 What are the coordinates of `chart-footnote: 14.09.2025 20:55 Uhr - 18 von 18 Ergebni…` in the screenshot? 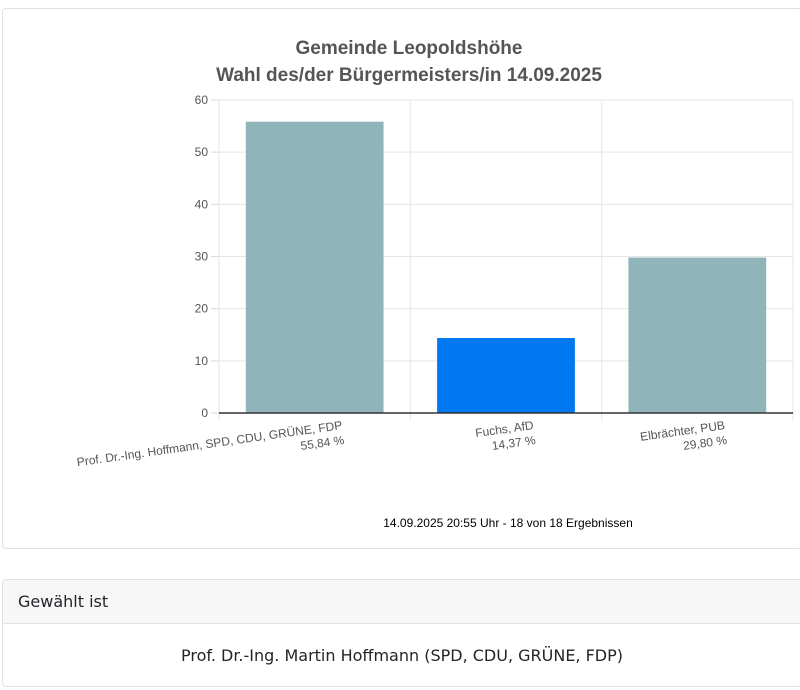 It's located at (508, 523).